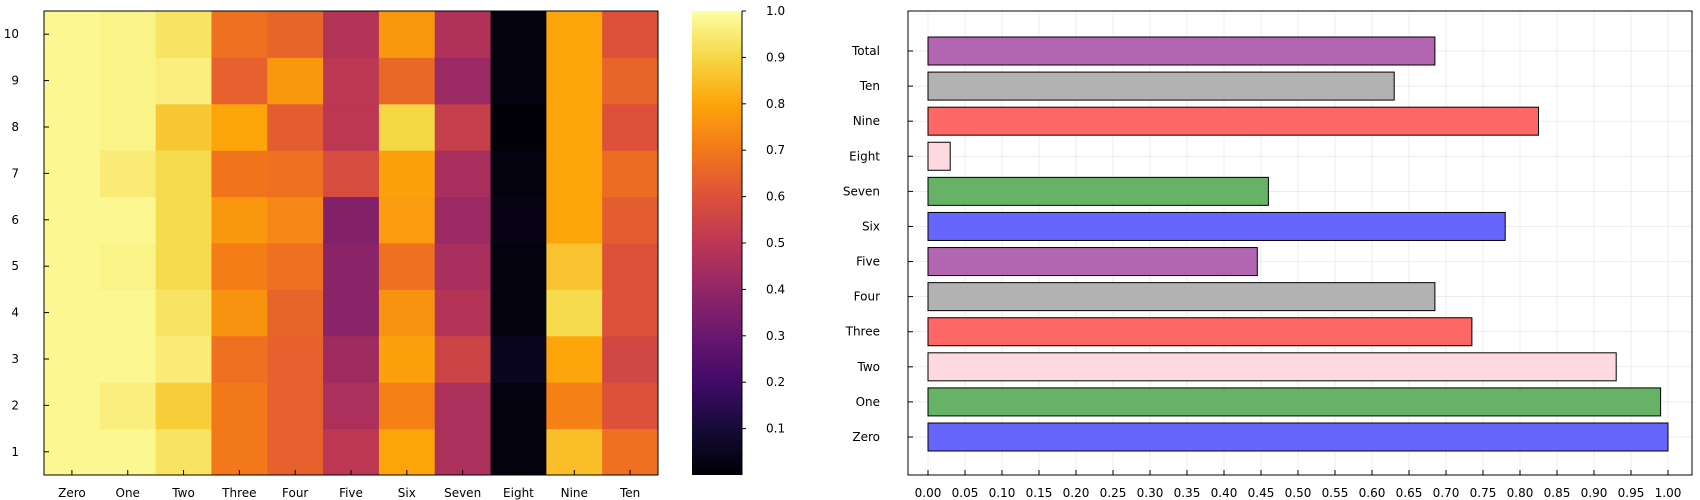 Image resolution: width=1700 pixels, height=500 pixels. Describe the element at coordinates (871, 226) in the screenshot. I see `bar-y-tick-label: Six` at that location.